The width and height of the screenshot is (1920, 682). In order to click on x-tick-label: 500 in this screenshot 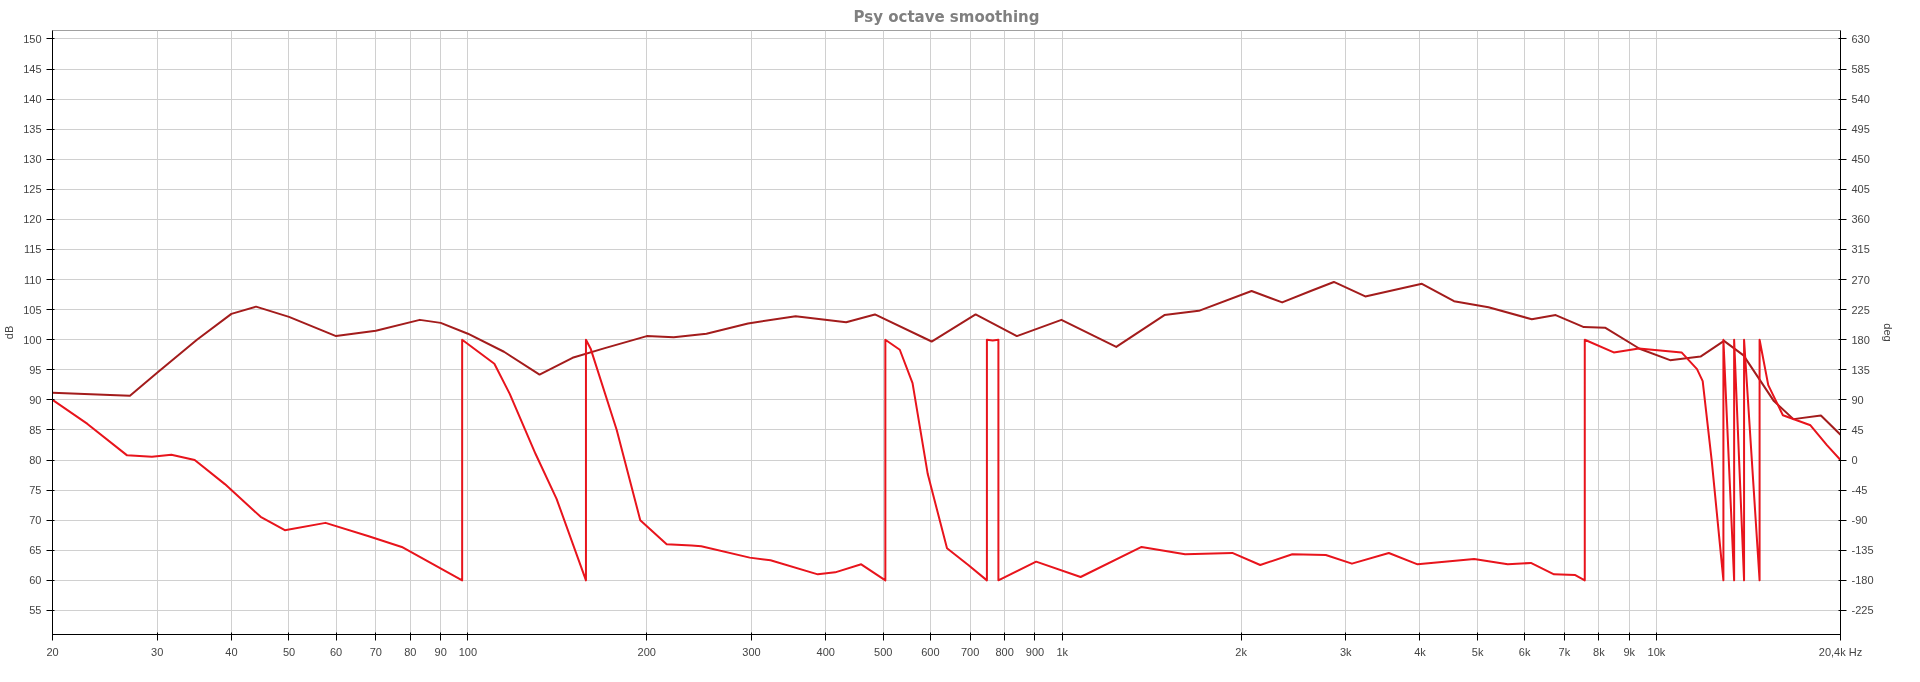, I will do `click(883, 651)`.